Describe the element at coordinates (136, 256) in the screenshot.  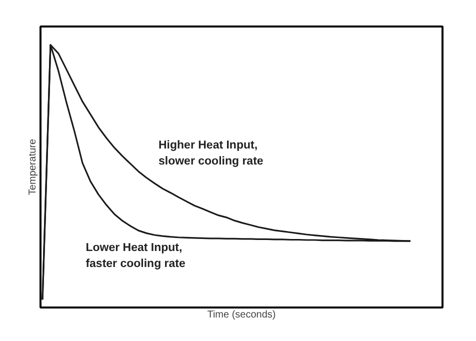
I see `annotation: Lower Heat Input, faster cooling rate` at that location.